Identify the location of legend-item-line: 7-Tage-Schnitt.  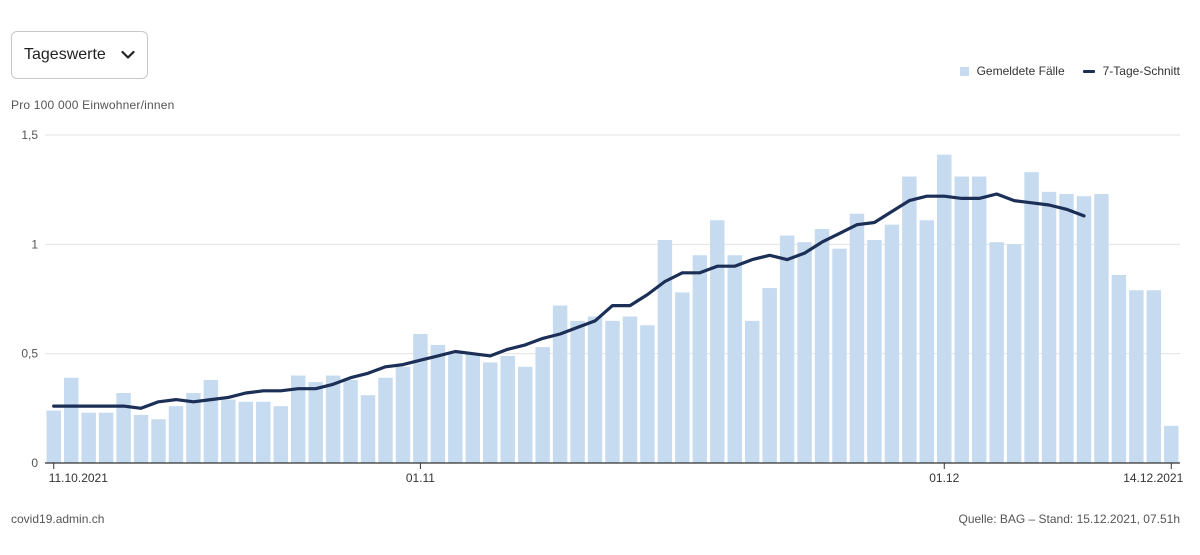
(1131, 71).